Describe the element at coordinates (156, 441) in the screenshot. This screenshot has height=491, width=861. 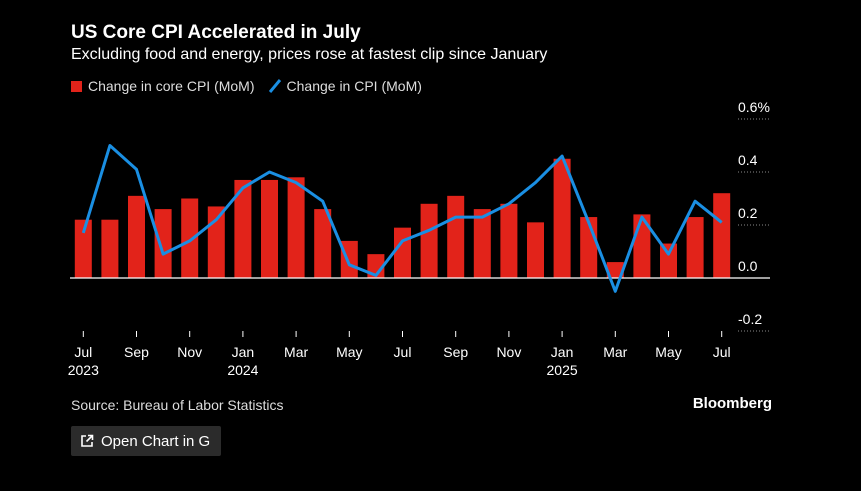
I see `open-chart-label: Open Chart in G` at that location.